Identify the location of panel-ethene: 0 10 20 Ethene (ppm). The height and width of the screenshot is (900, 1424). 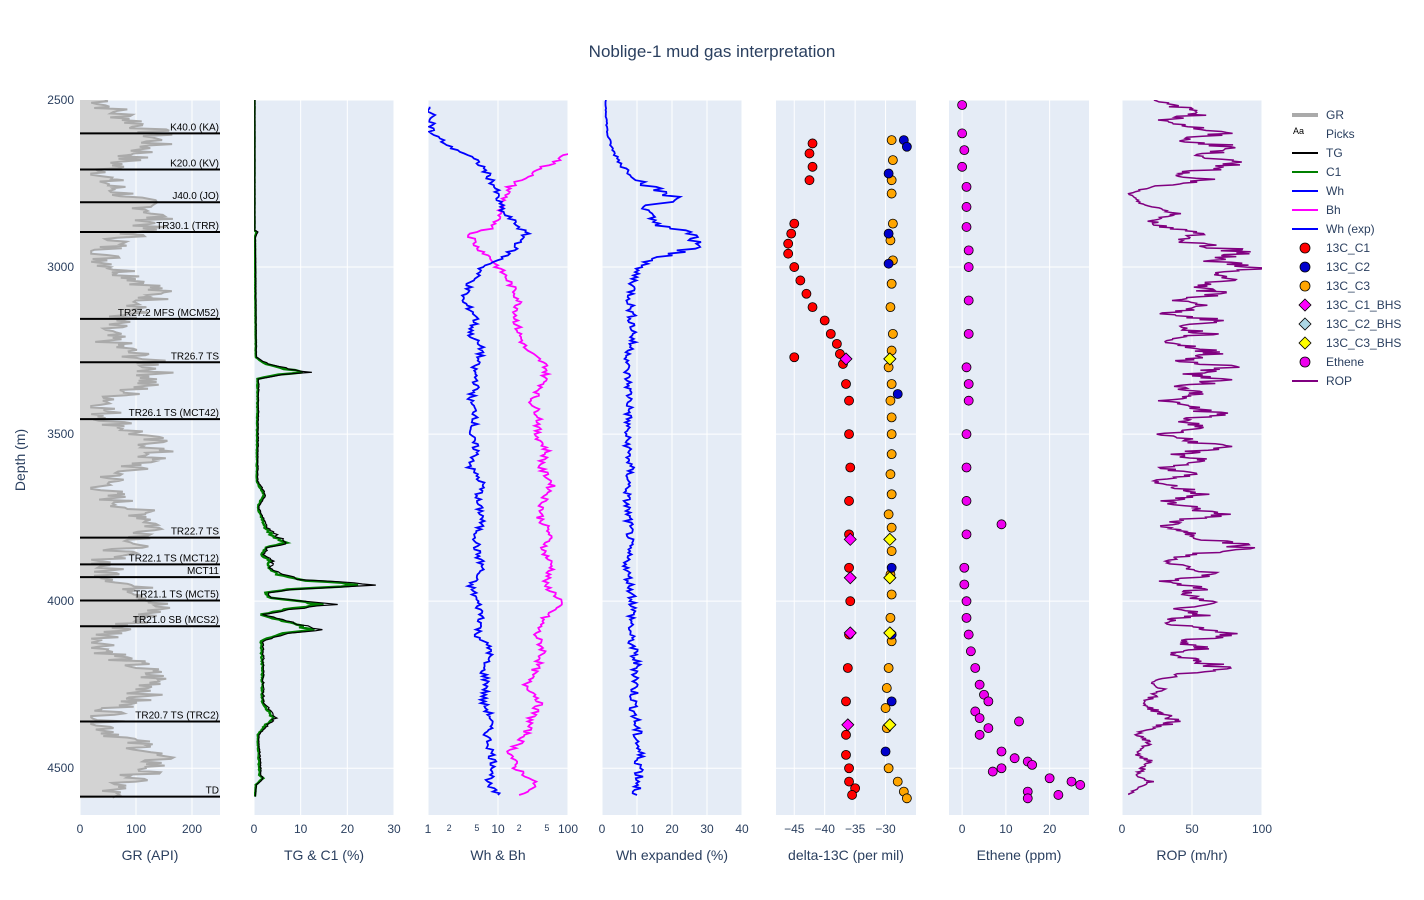
(1019, 481).